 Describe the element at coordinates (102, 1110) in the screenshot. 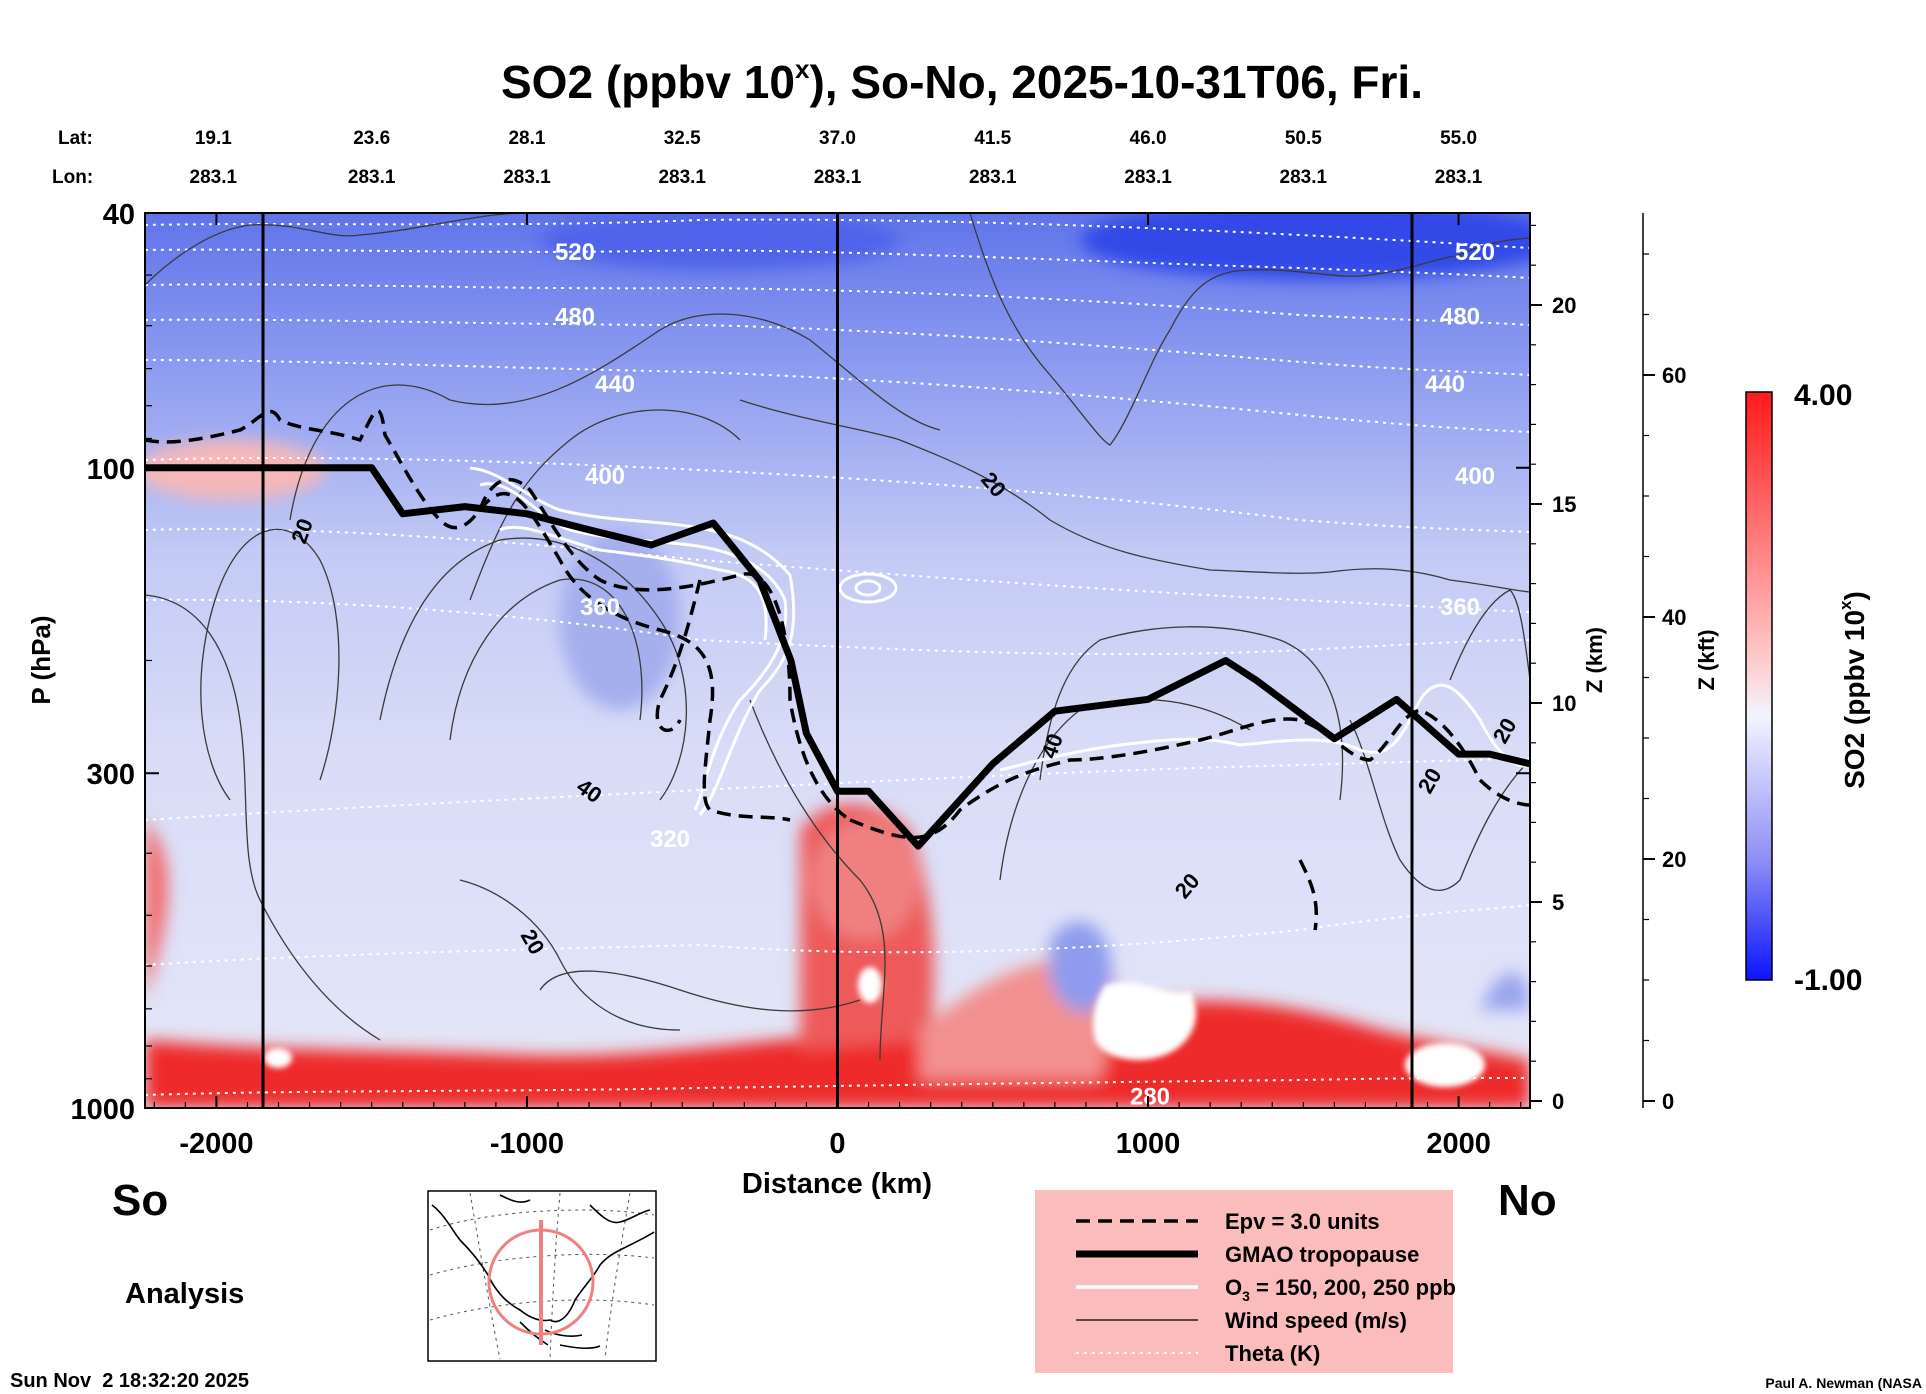

I see `p-tick-label: 1000` at that location.